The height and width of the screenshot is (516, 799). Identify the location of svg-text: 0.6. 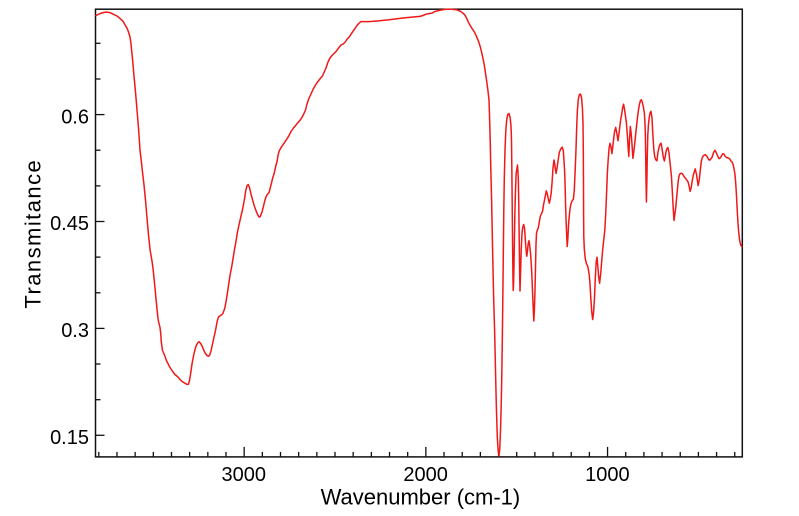
(75, 117).